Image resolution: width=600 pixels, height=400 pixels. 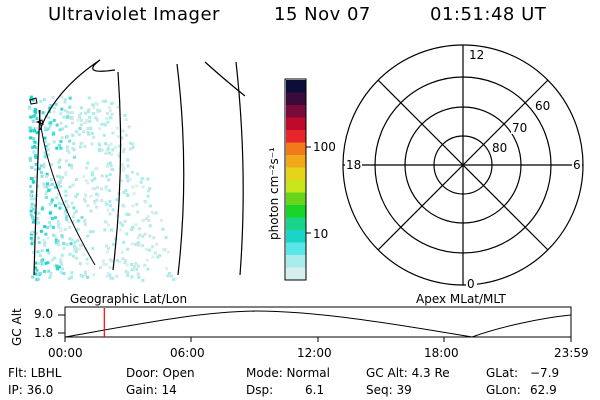 What do you see at coordinates (315, 390) in the screenshot?
I see `dsp-value: 6.1` at bounding box center [315, 390].